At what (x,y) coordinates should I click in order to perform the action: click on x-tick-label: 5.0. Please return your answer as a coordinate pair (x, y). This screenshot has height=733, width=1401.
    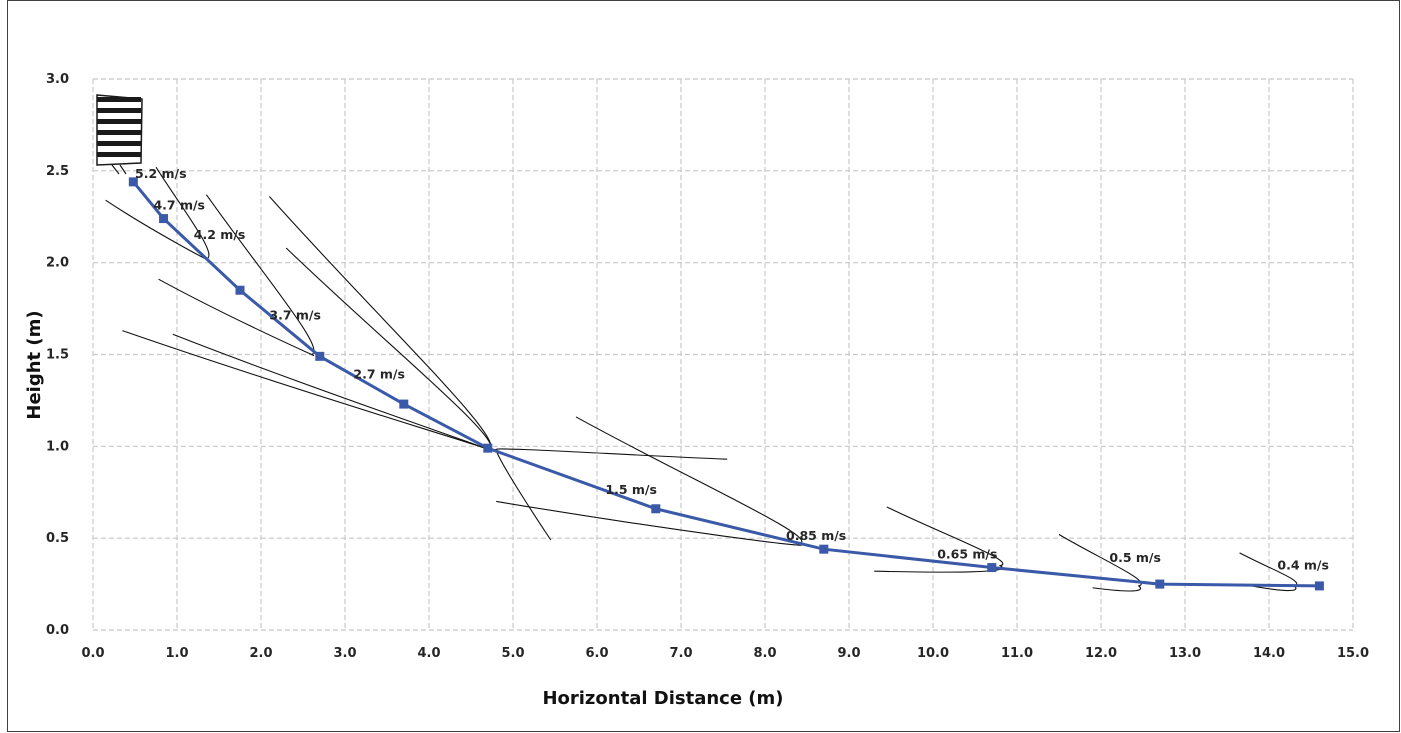
    Looking at the image, I should click on (512, 653).